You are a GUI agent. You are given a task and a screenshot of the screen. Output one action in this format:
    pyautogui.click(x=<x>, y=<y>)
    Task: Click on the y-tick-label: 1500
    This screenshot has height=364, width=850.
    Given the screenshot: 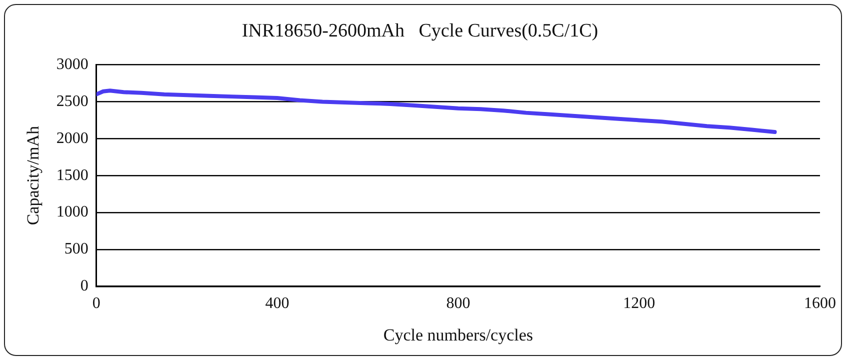 What is the action you would take?
    pyautogui.click(x=72, y=175)
    